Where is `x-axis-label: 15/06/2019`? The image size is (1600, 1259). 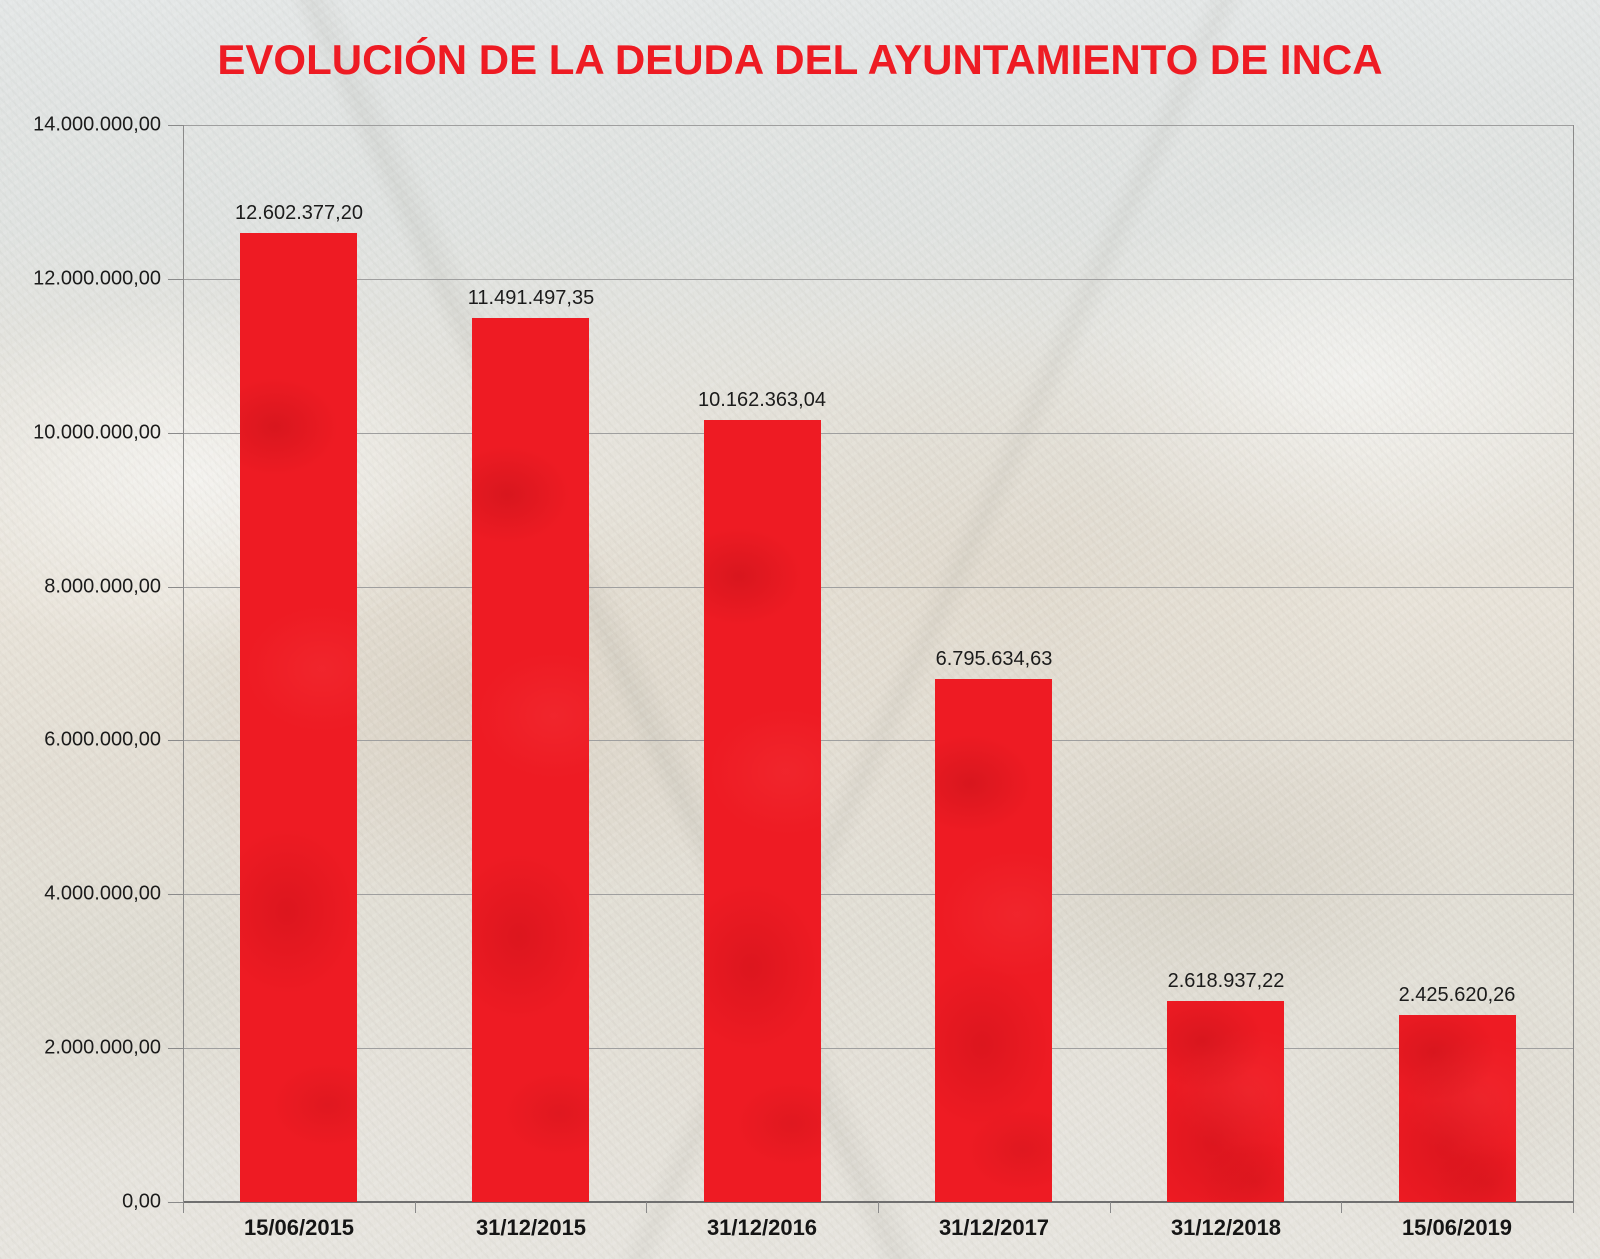
x-axis-label: 15/06/2019 is located at coordinates (1457, 1227).